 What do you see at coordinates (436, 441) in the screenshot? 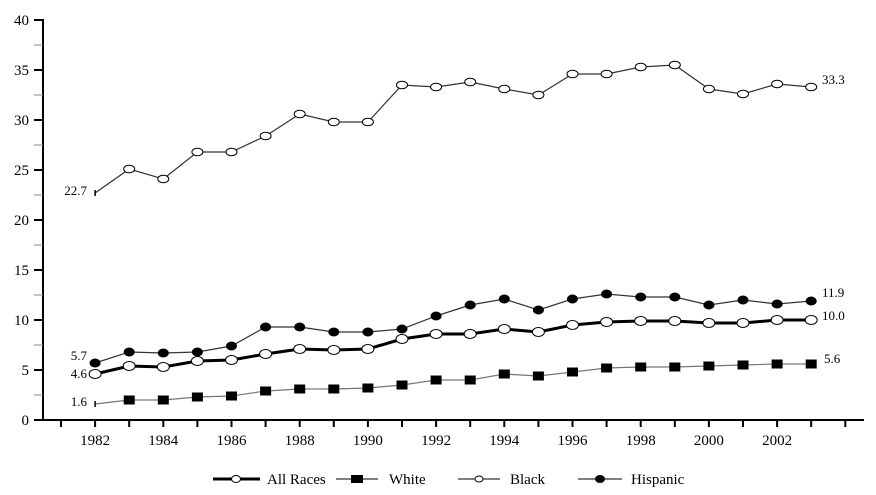
I see `x-tick-label: 1992` at bounding box center [436, 441].